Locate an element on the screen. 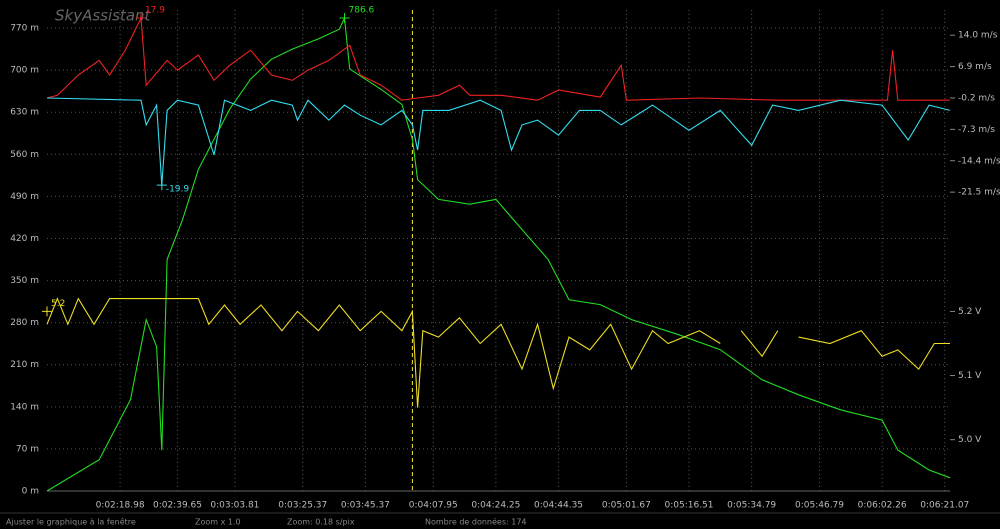 This screenshot has height=529, width=1000. x-tick-label: 0:04:44.35 is located at coordinates (558, 506).